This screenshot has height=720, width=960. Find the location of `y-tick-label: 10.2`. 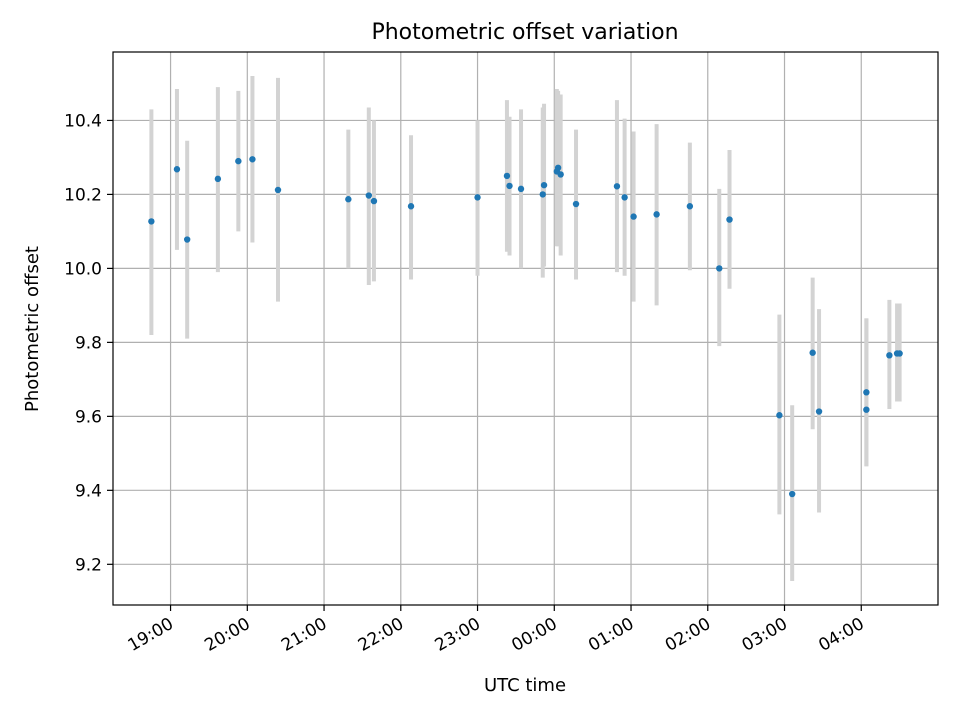

y-tick-label: 10.2 is located at coordinates (83, 195).